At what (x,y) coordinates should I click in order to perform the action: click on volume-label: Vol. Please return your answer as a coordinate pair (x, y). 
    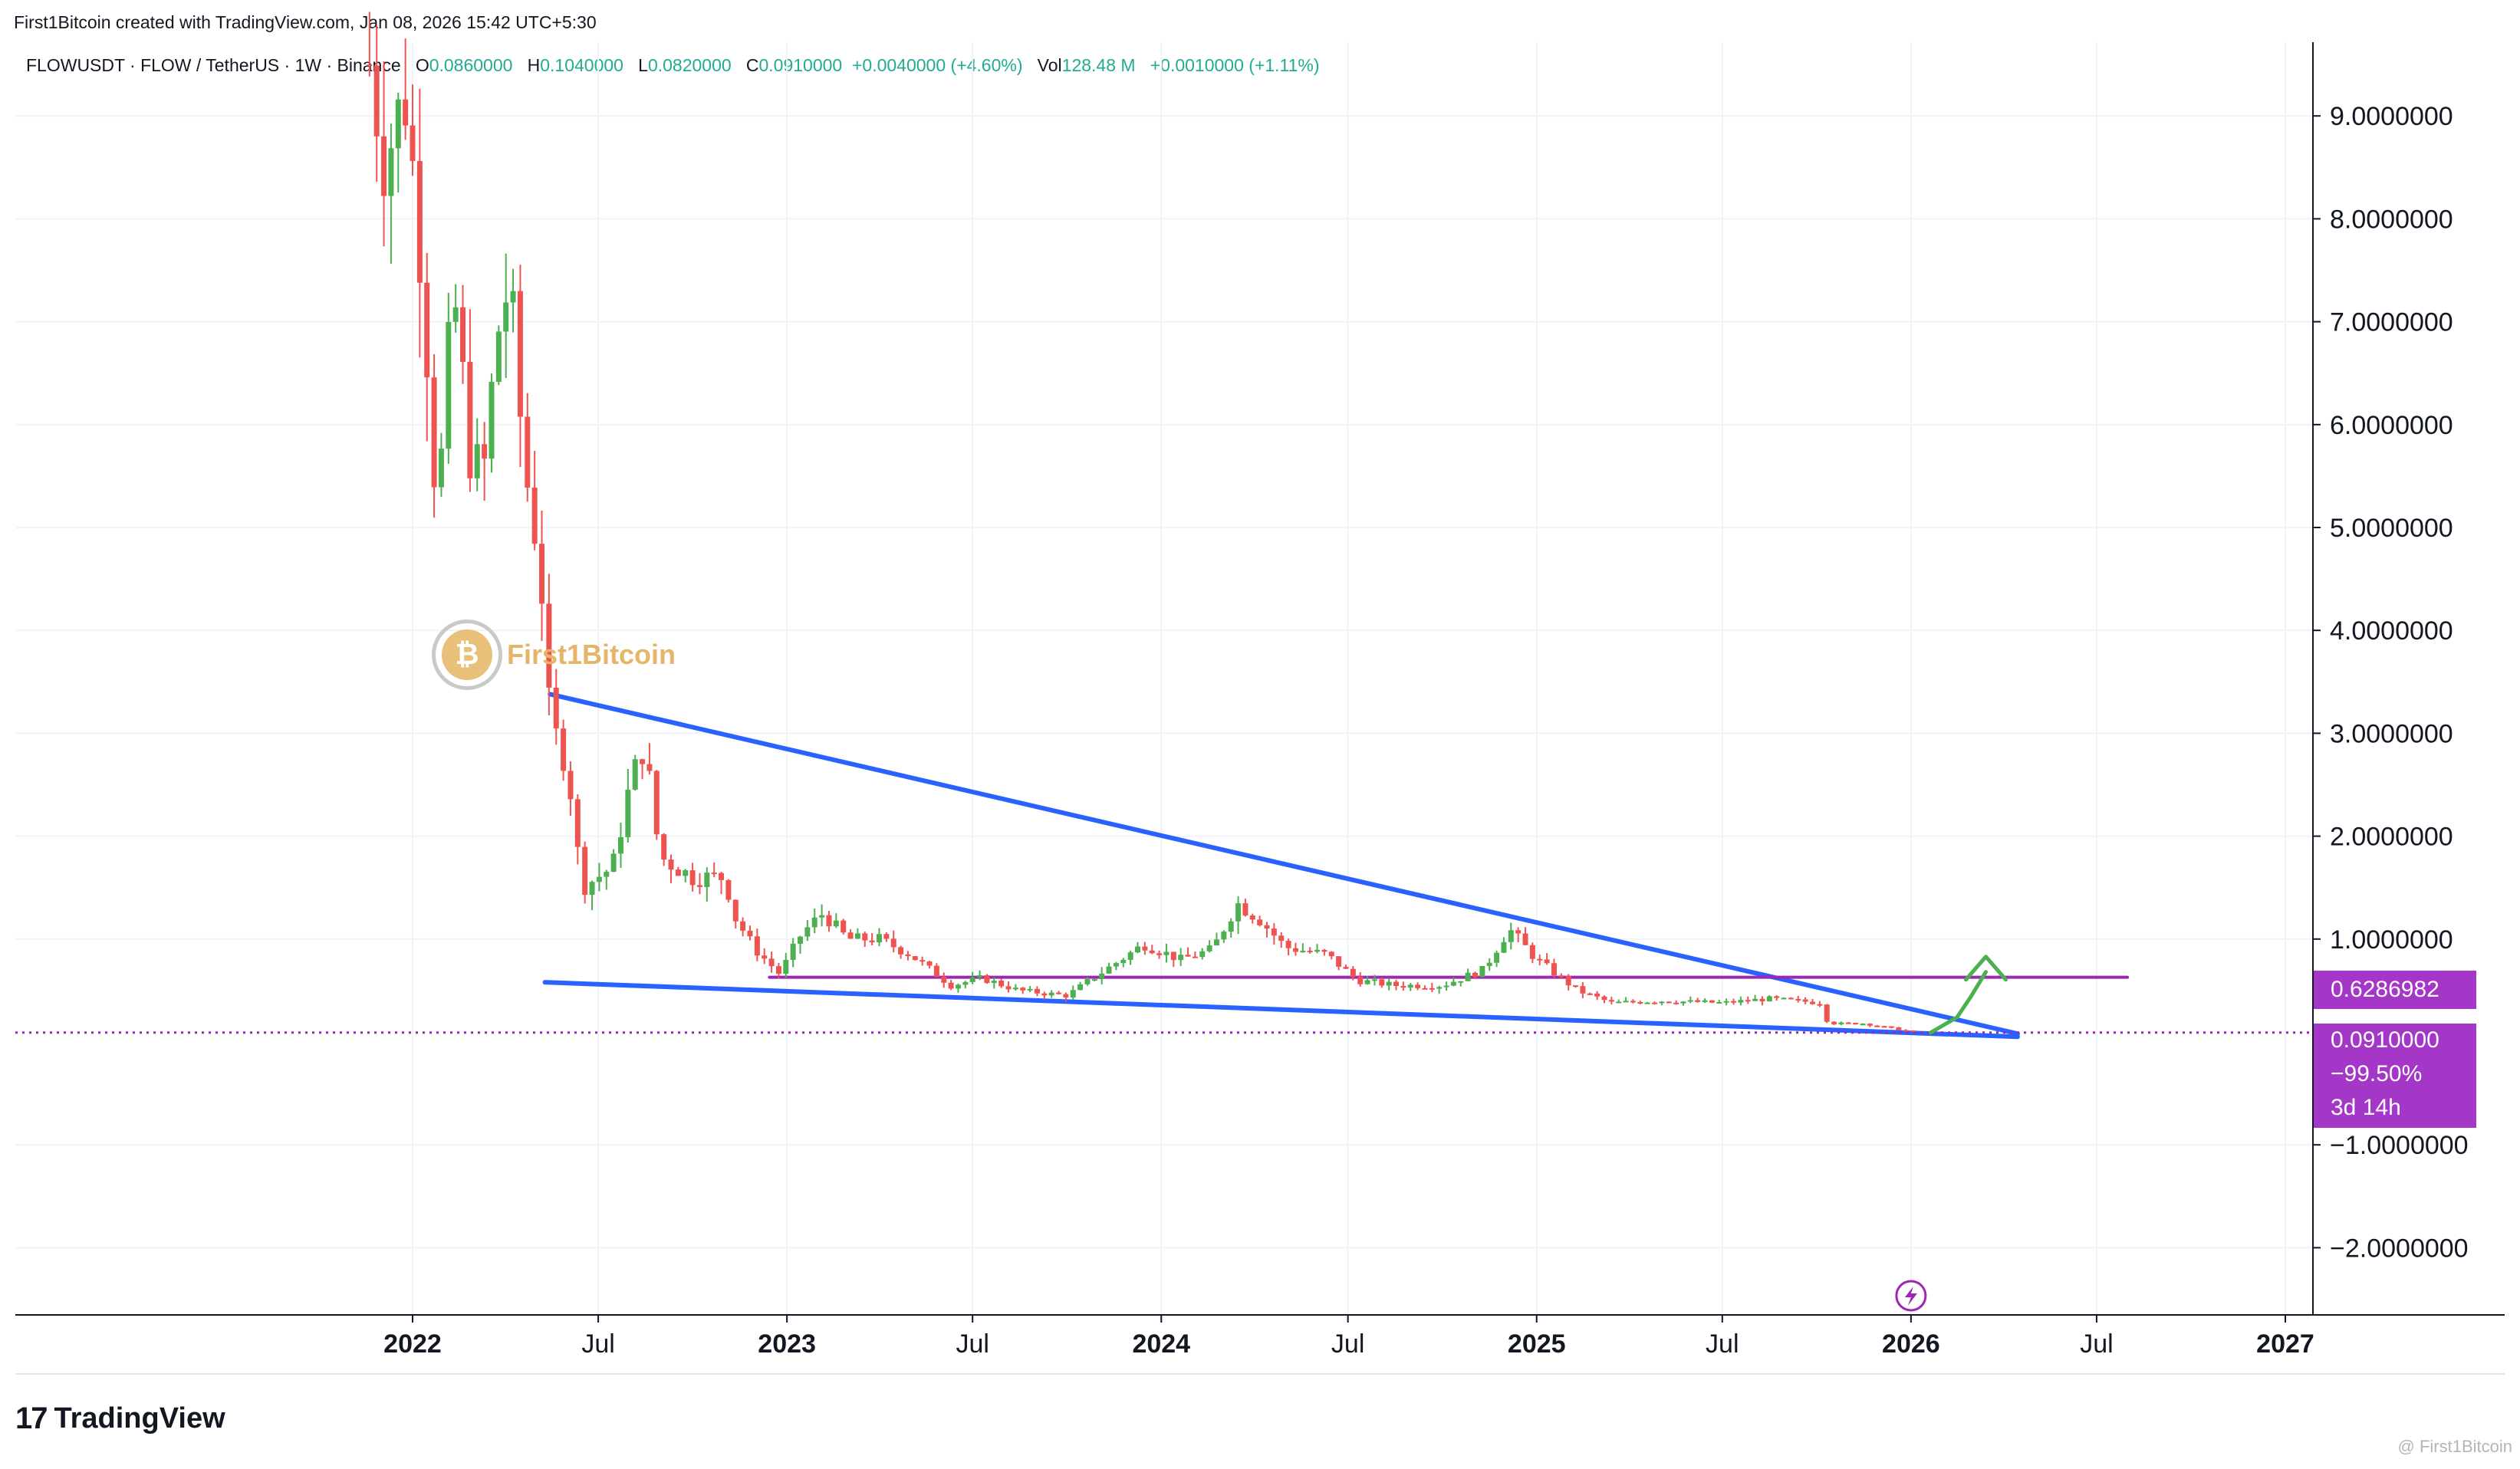
    Looking at the image, I should click on (1049, 65).